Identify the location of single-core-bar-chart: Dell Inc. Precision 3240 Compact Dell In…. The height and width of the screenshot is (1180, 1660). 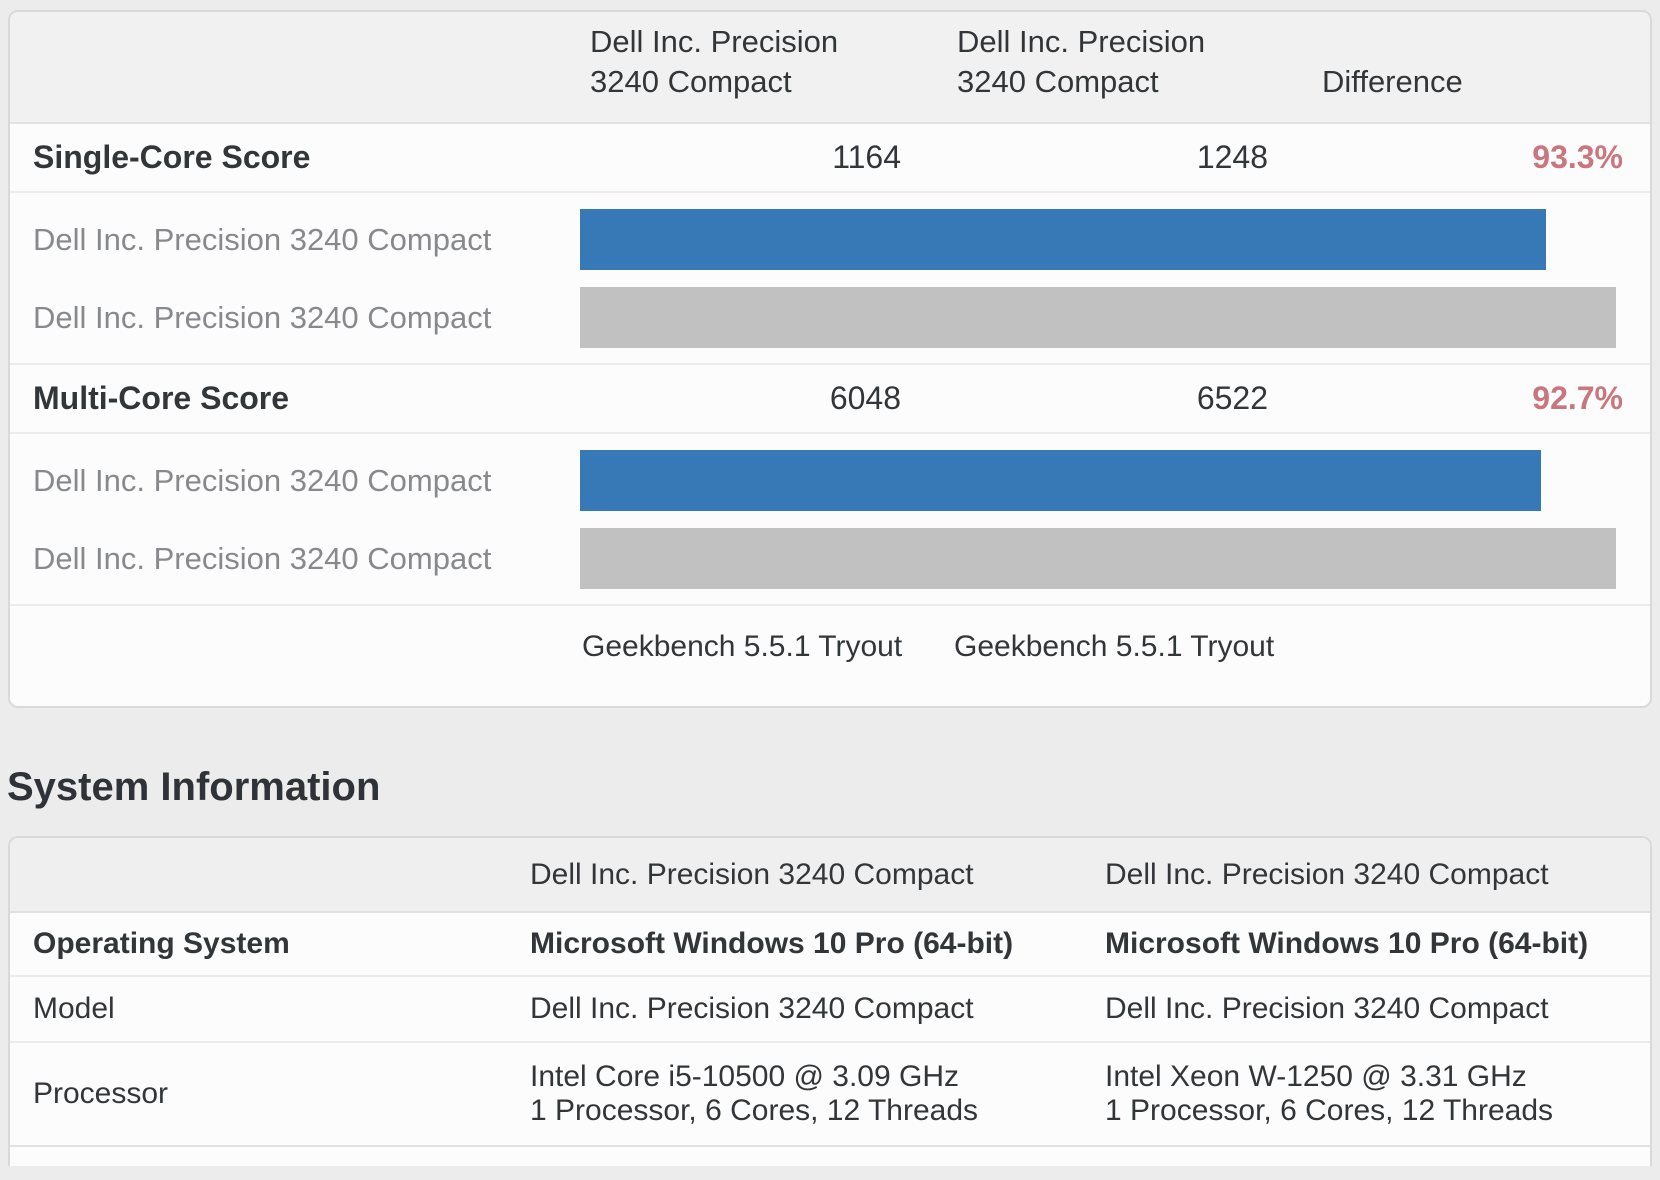
(830, 279).